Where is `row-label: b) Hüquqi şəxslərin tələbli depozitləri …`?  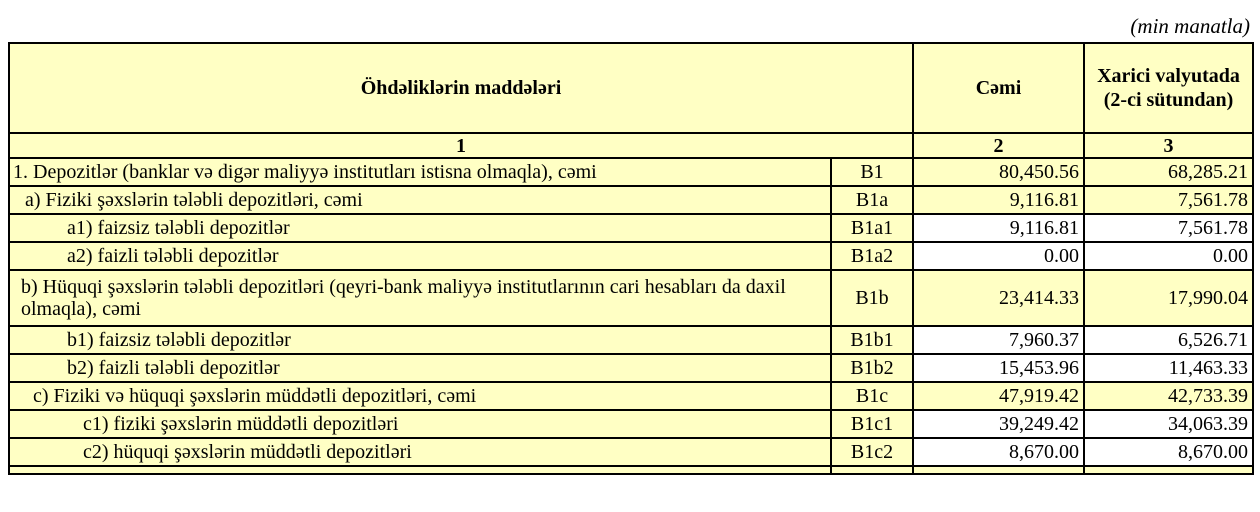
row-label: b) Hüquqi şəxslərin tələbli depozitləri … is located at coordinates (420, 298).